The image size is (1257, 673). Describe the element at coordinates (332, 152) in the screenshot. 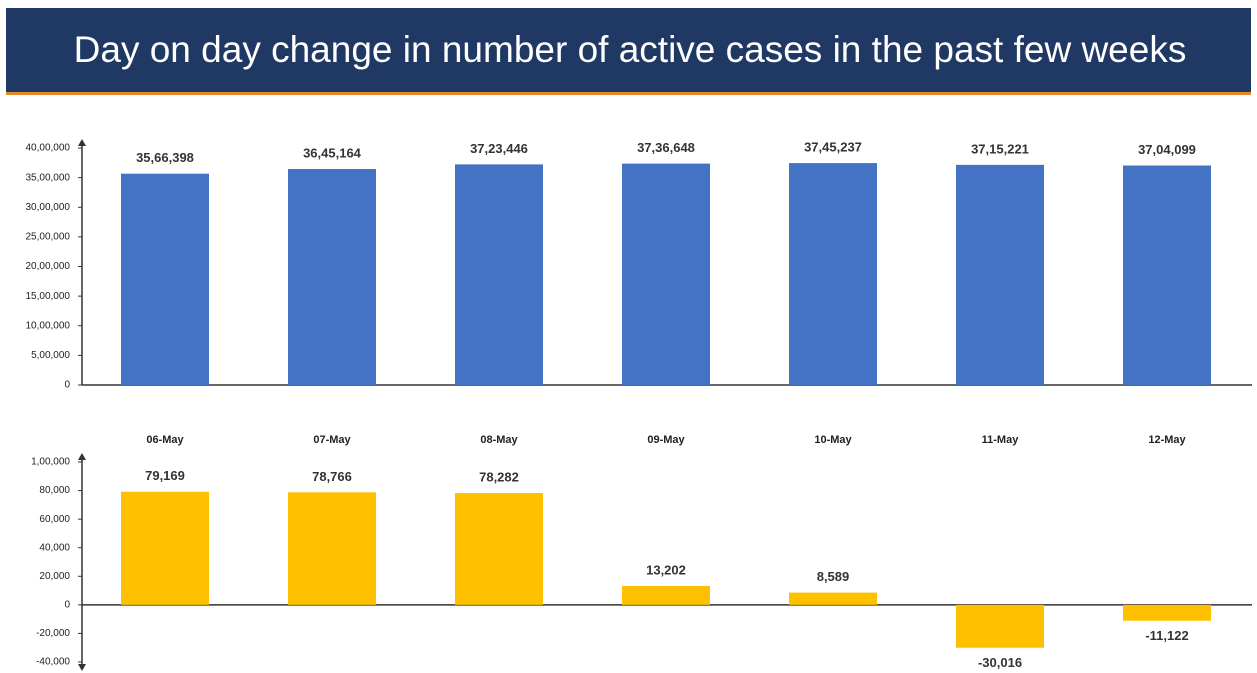

I see `data-label: 36,45,164` at that location.